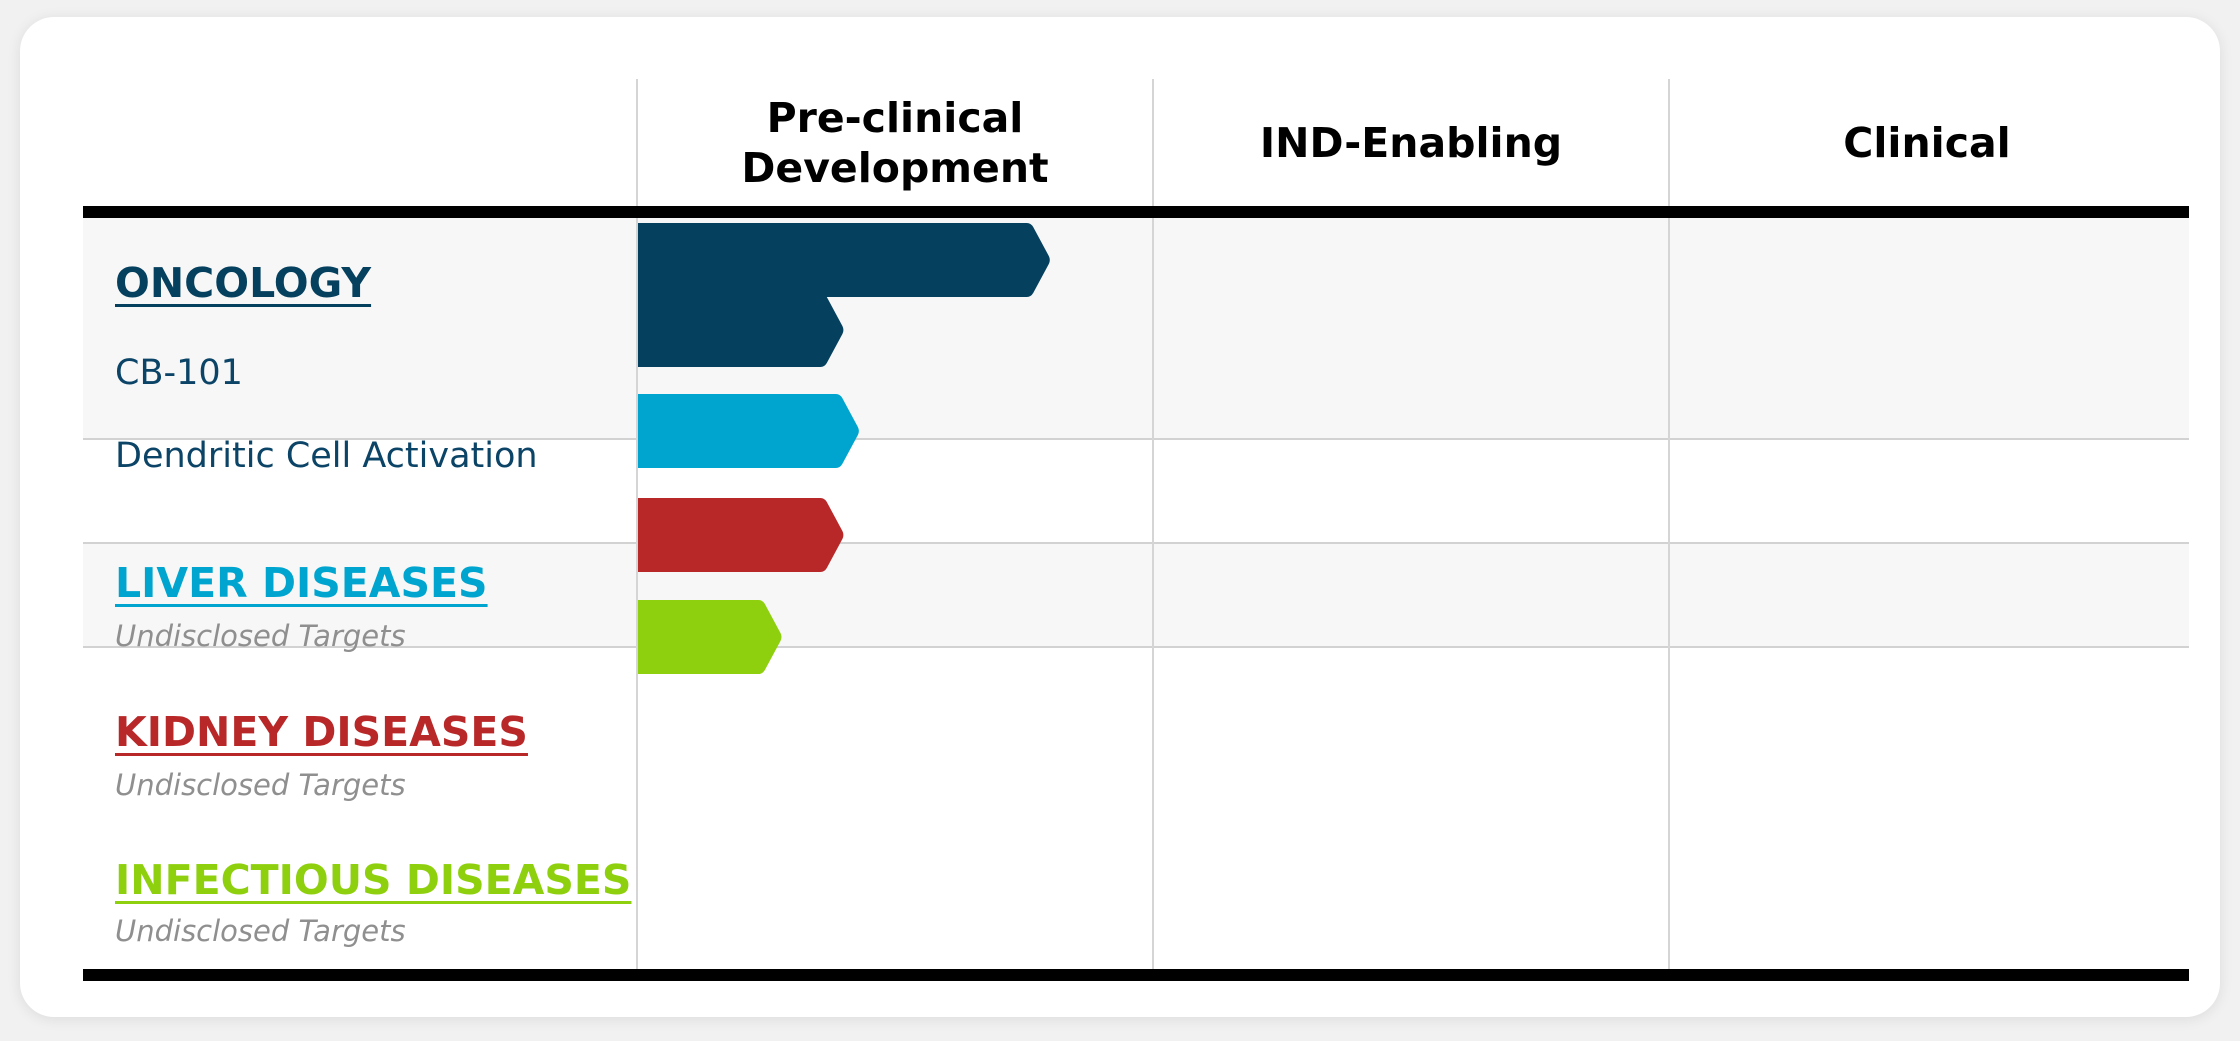 The image size is (2240, 1041). I want to click on header-rule, so click(1136, 212).